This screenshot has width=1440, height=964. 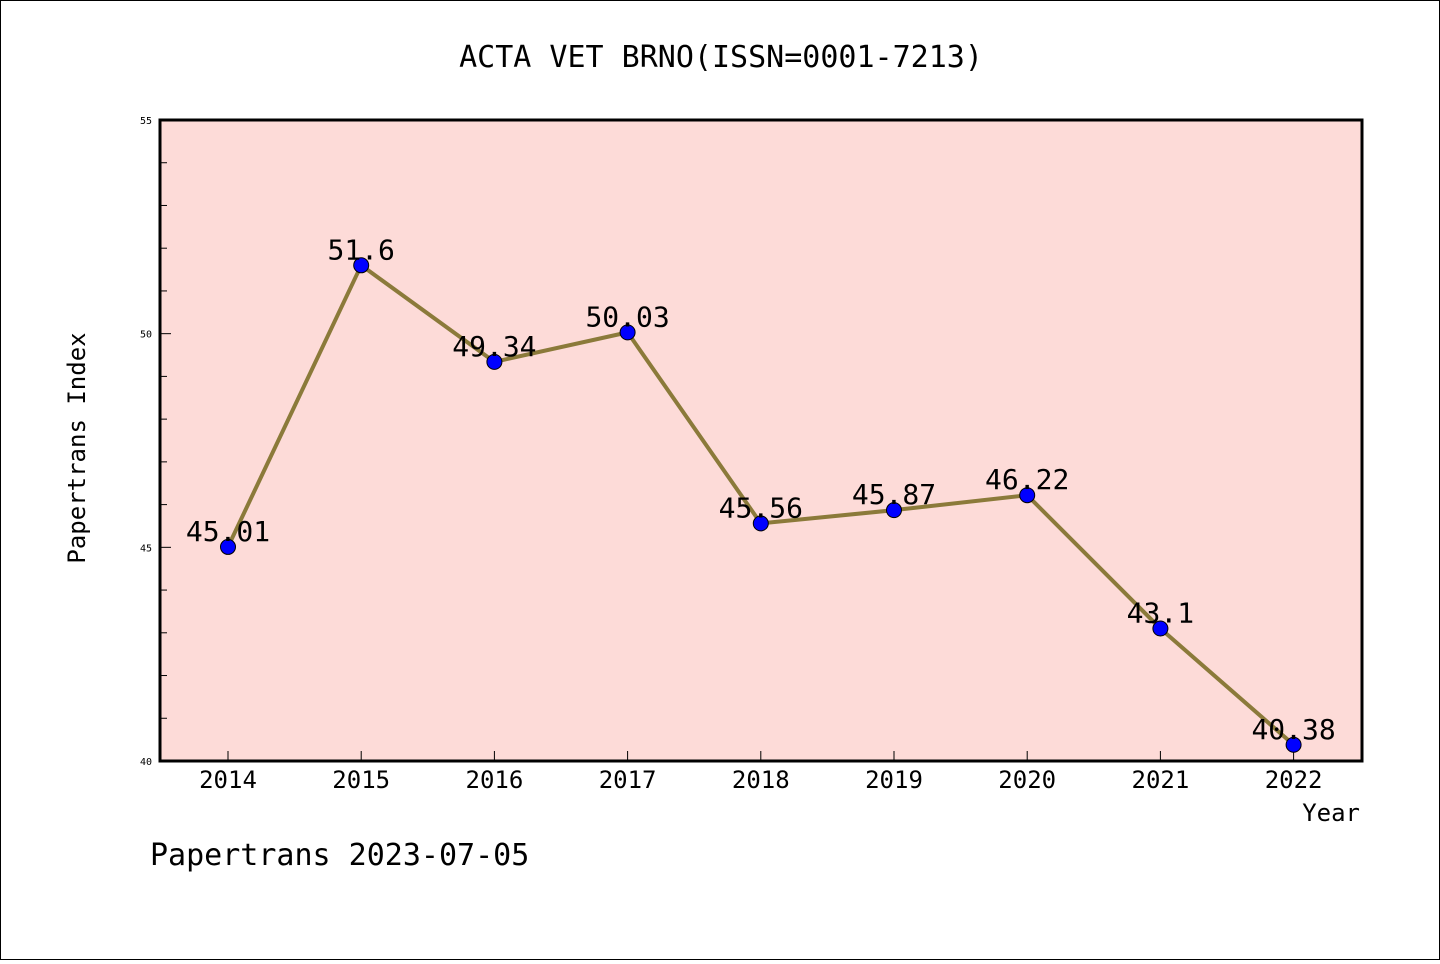 I want to click on y-axis-label: Papertrans Index, so click(x=77, y=447).